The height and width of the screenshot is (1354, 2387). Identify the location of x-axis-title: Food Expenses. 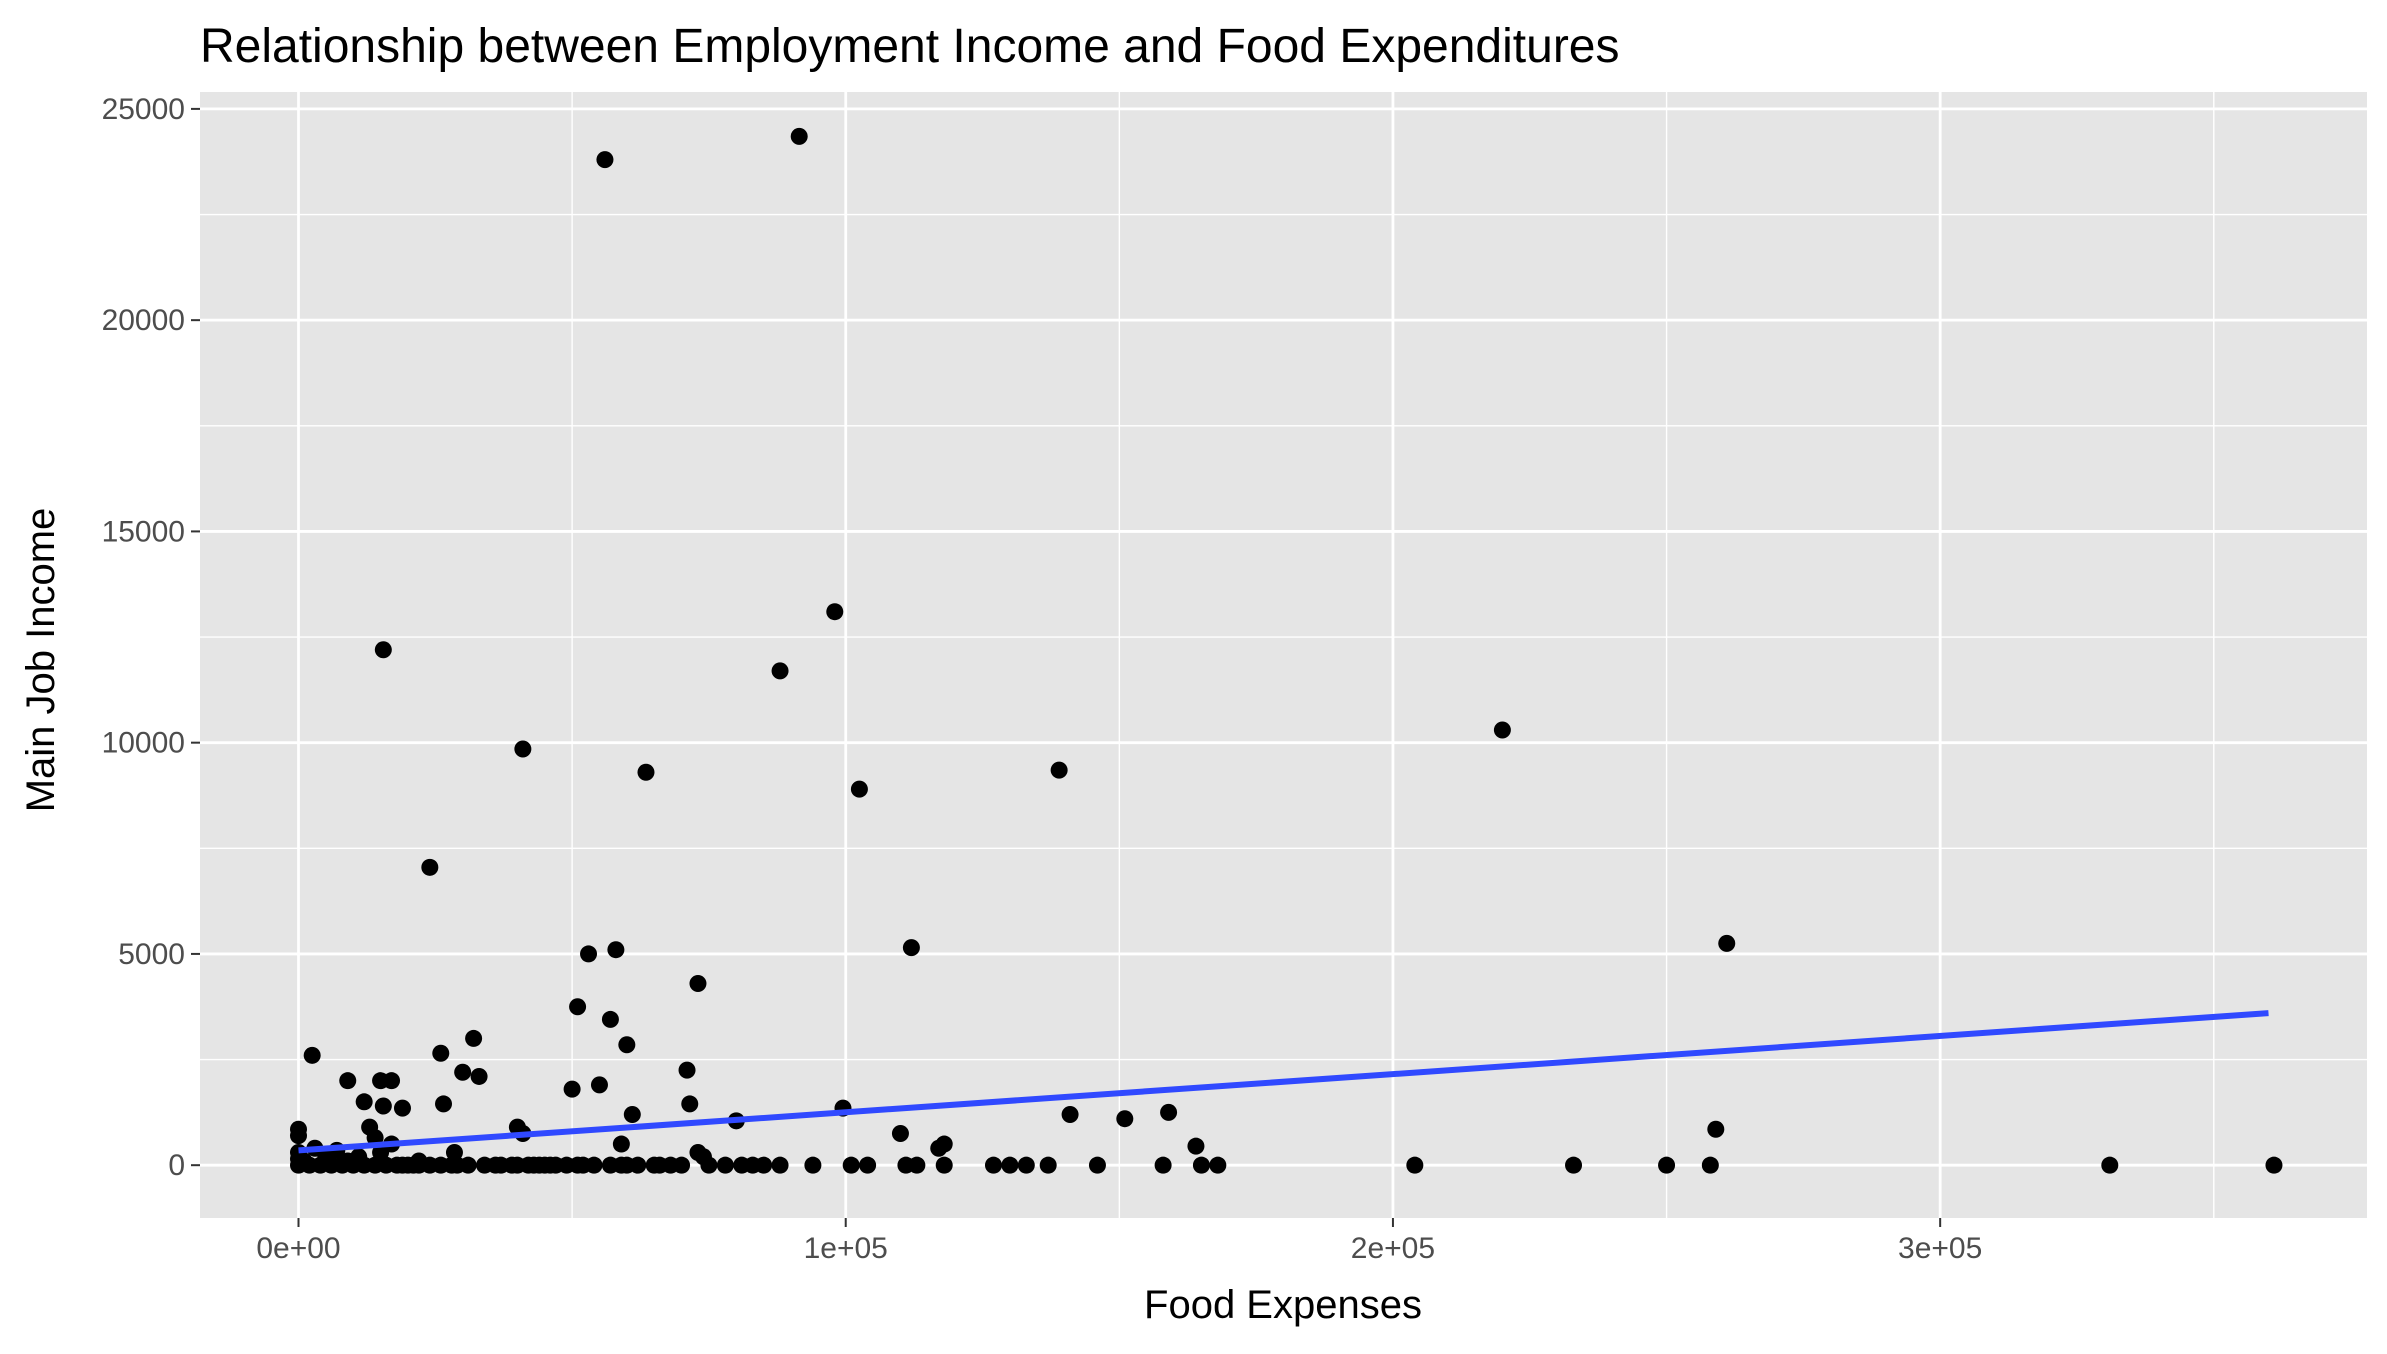
(1283, 1305).